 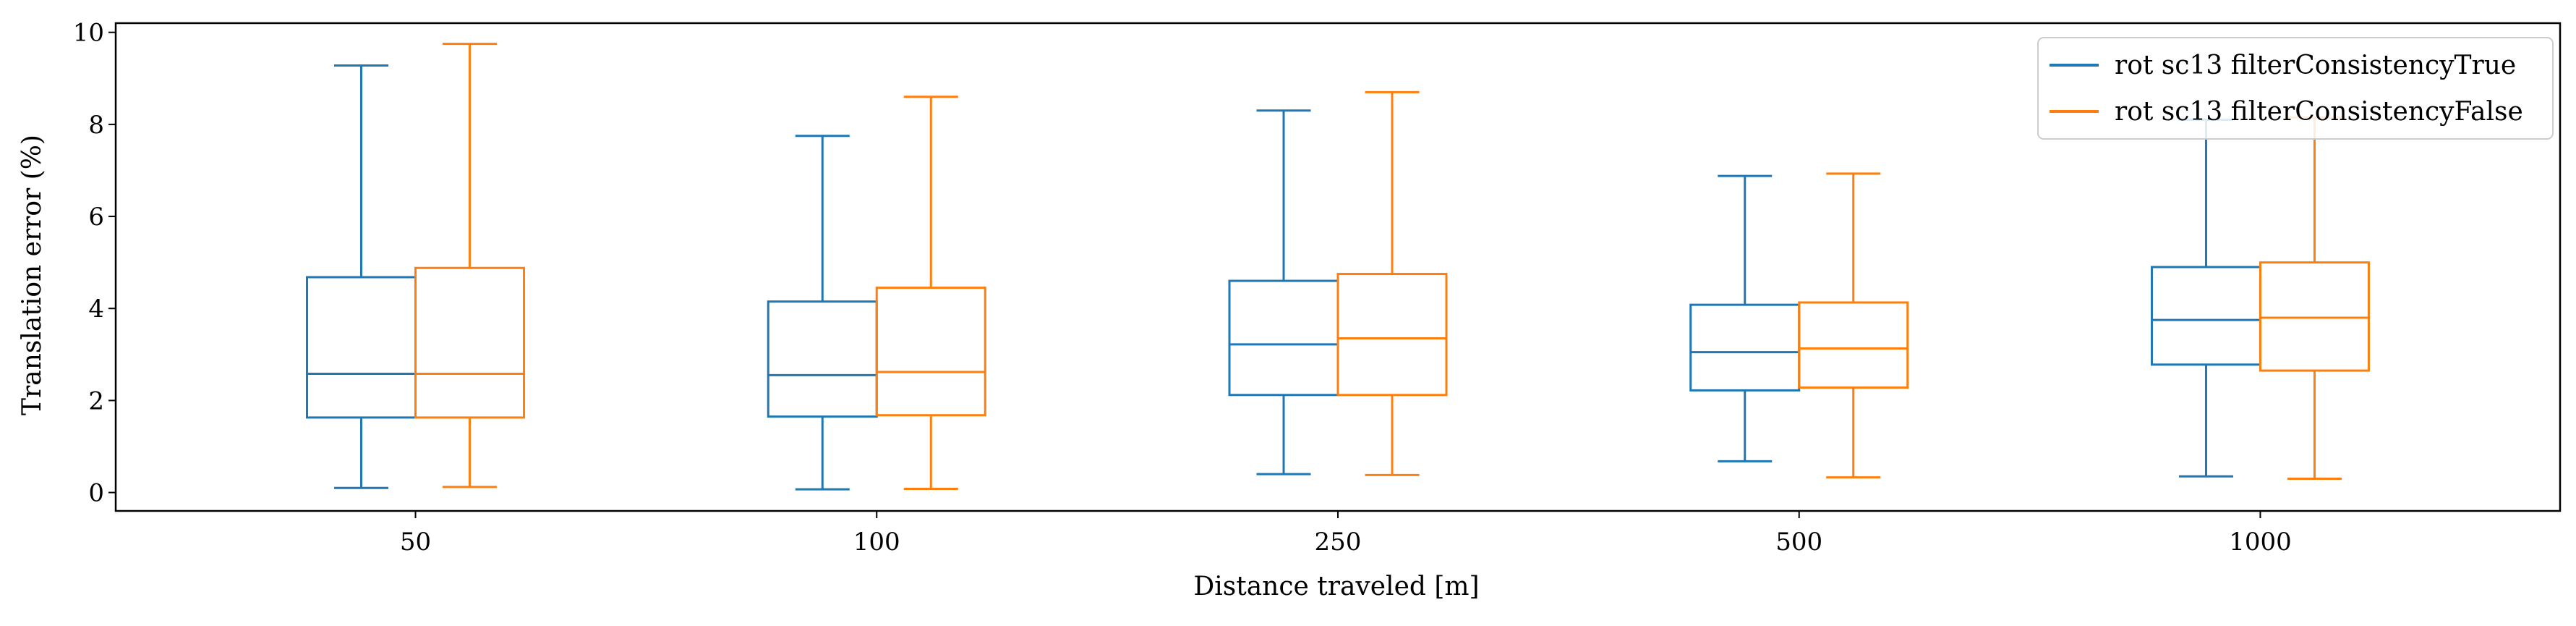 What do you see at coordinates (96, 493) in the screenshot?
I see `y-tick-label: 0` at bounding box center [96, 493].